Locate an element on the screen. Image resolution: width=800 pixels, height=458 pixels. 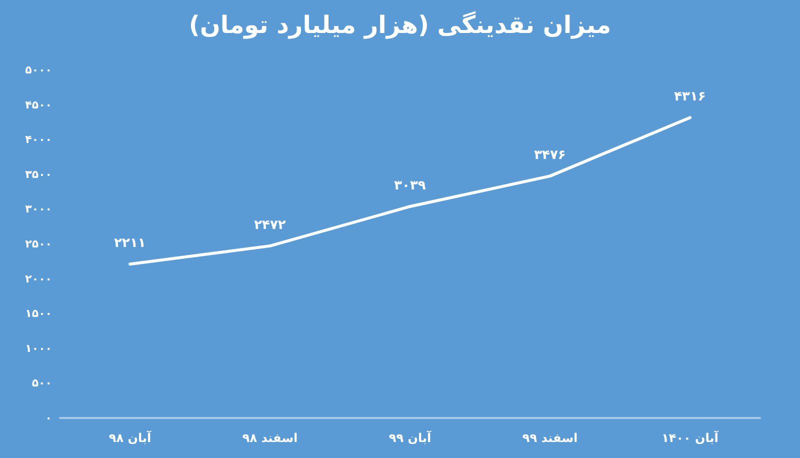
data-label: ۴۳۱۶ is located at coordinates (690, 97).